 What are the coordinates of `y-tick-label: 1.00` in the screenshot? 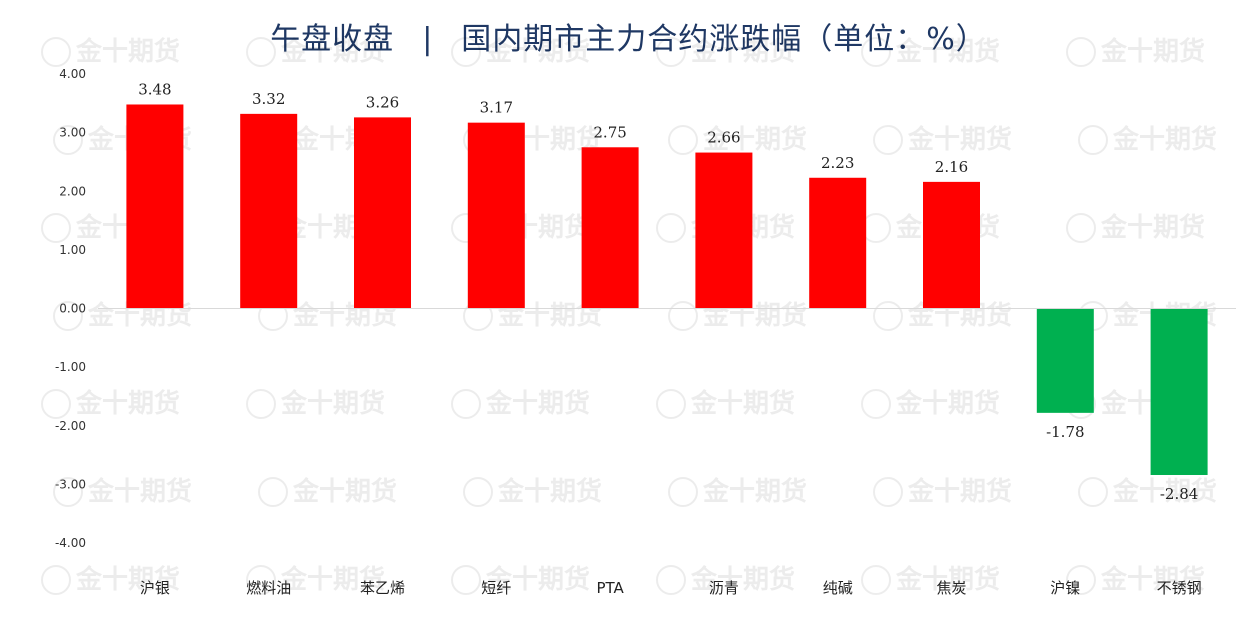 It's located at (72, 250).